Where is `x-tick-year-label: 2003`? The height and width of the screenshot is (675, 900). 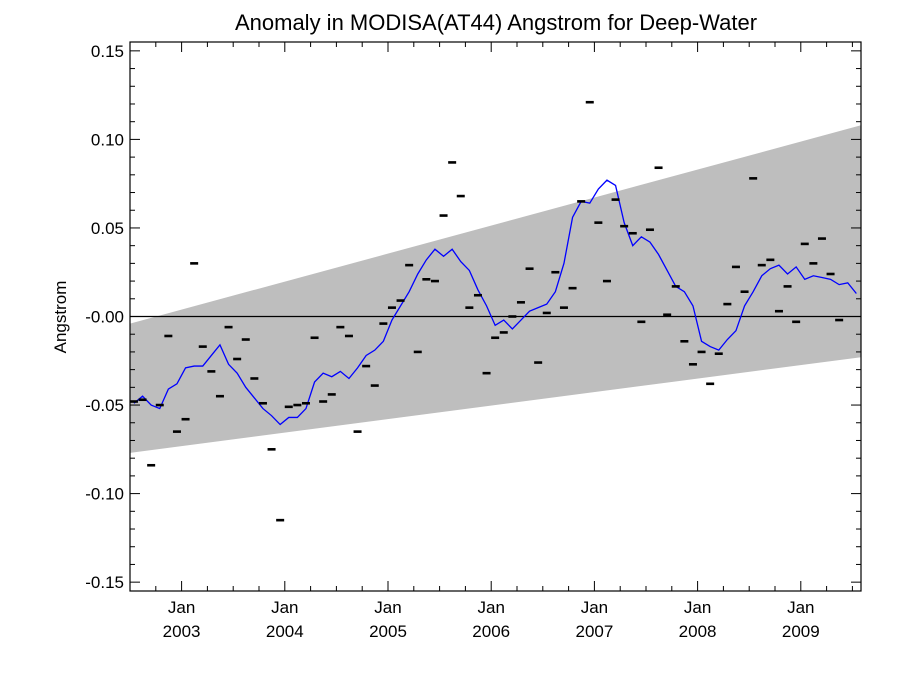
x-tick-year-label: 2003 is located at coordinates (182, 631).